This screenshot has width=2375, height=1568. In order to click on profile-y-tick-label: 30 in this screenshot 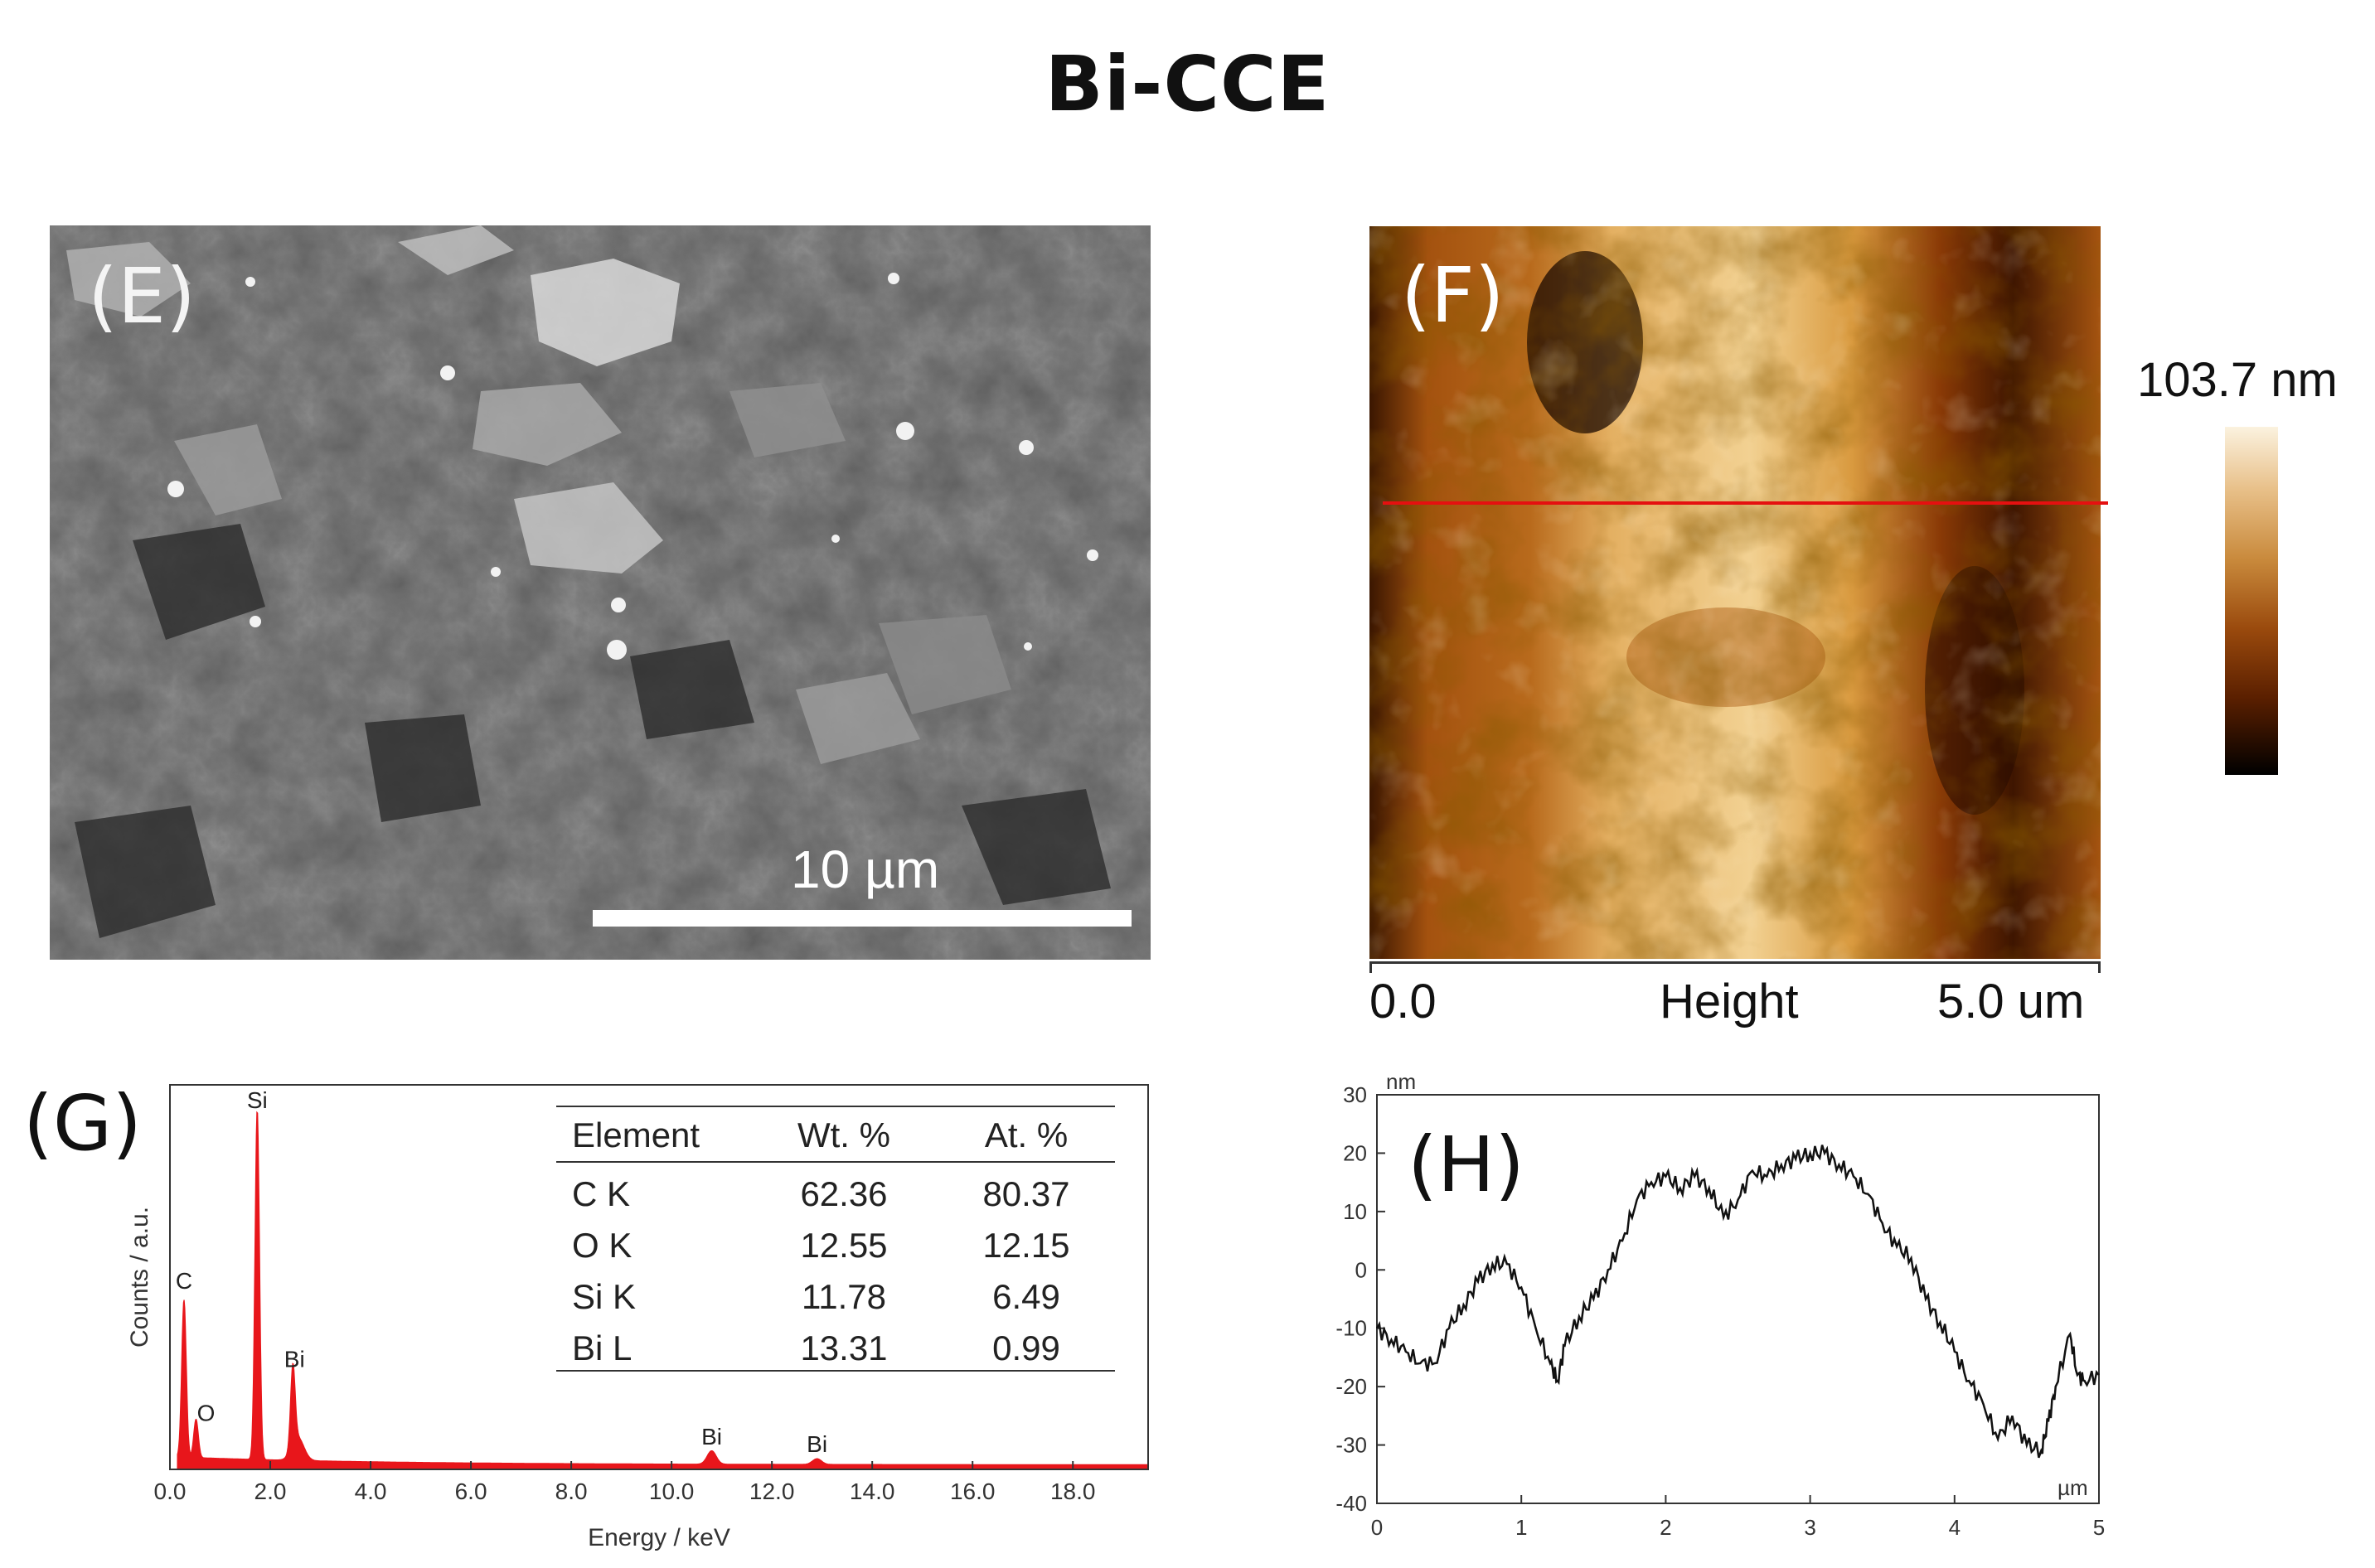, I will do `click(1355, 1094)`.